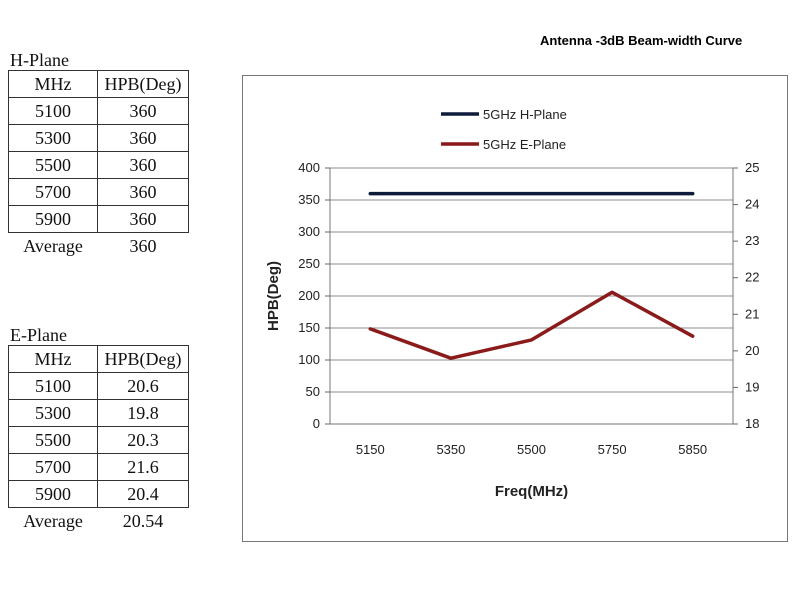 The image size is (800, 600). Describe the element at coordinates (752, 423) in the screenshot. I see `y2-tick-label: 18` at that location.